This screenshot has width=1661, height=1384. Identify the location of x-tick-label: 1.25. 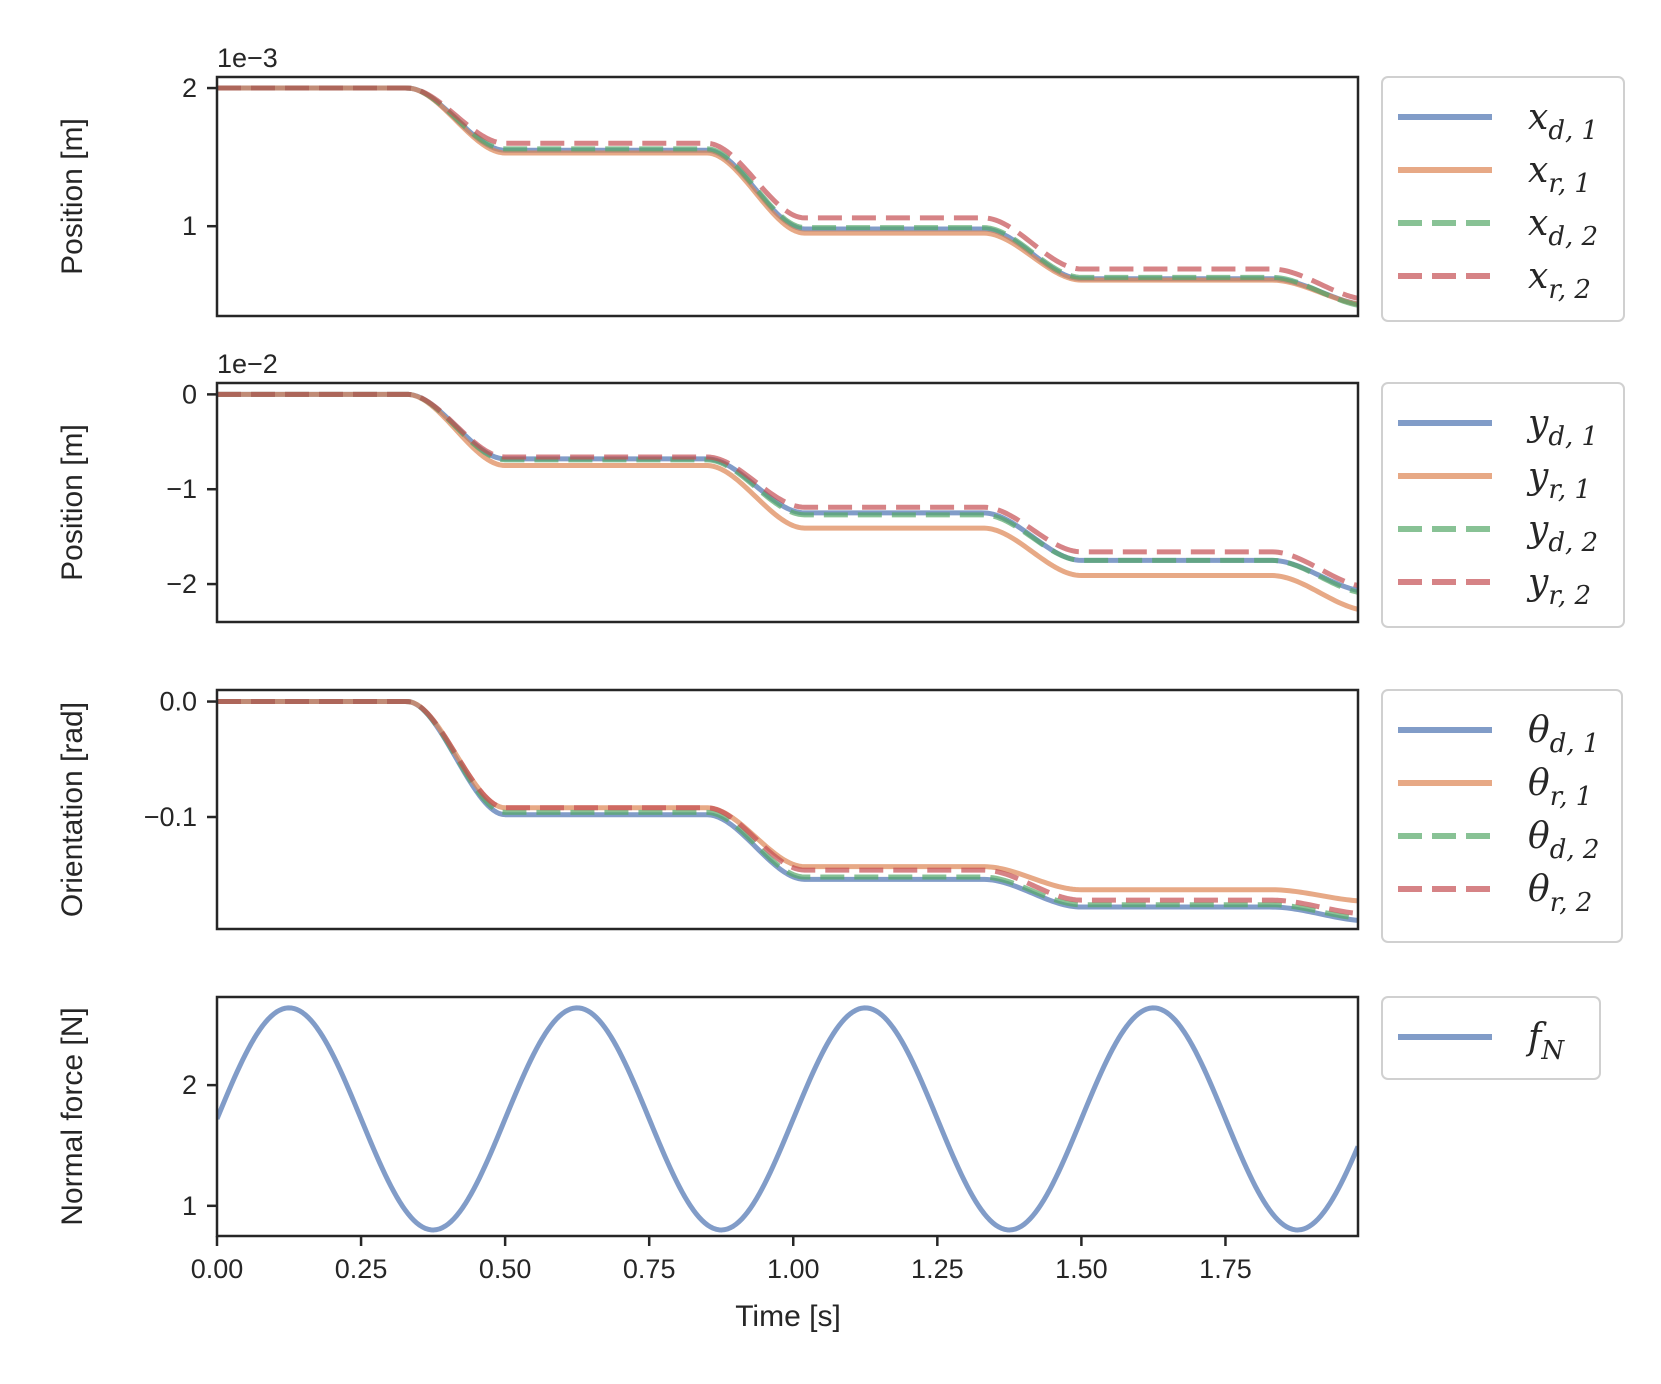
(937, 1269).